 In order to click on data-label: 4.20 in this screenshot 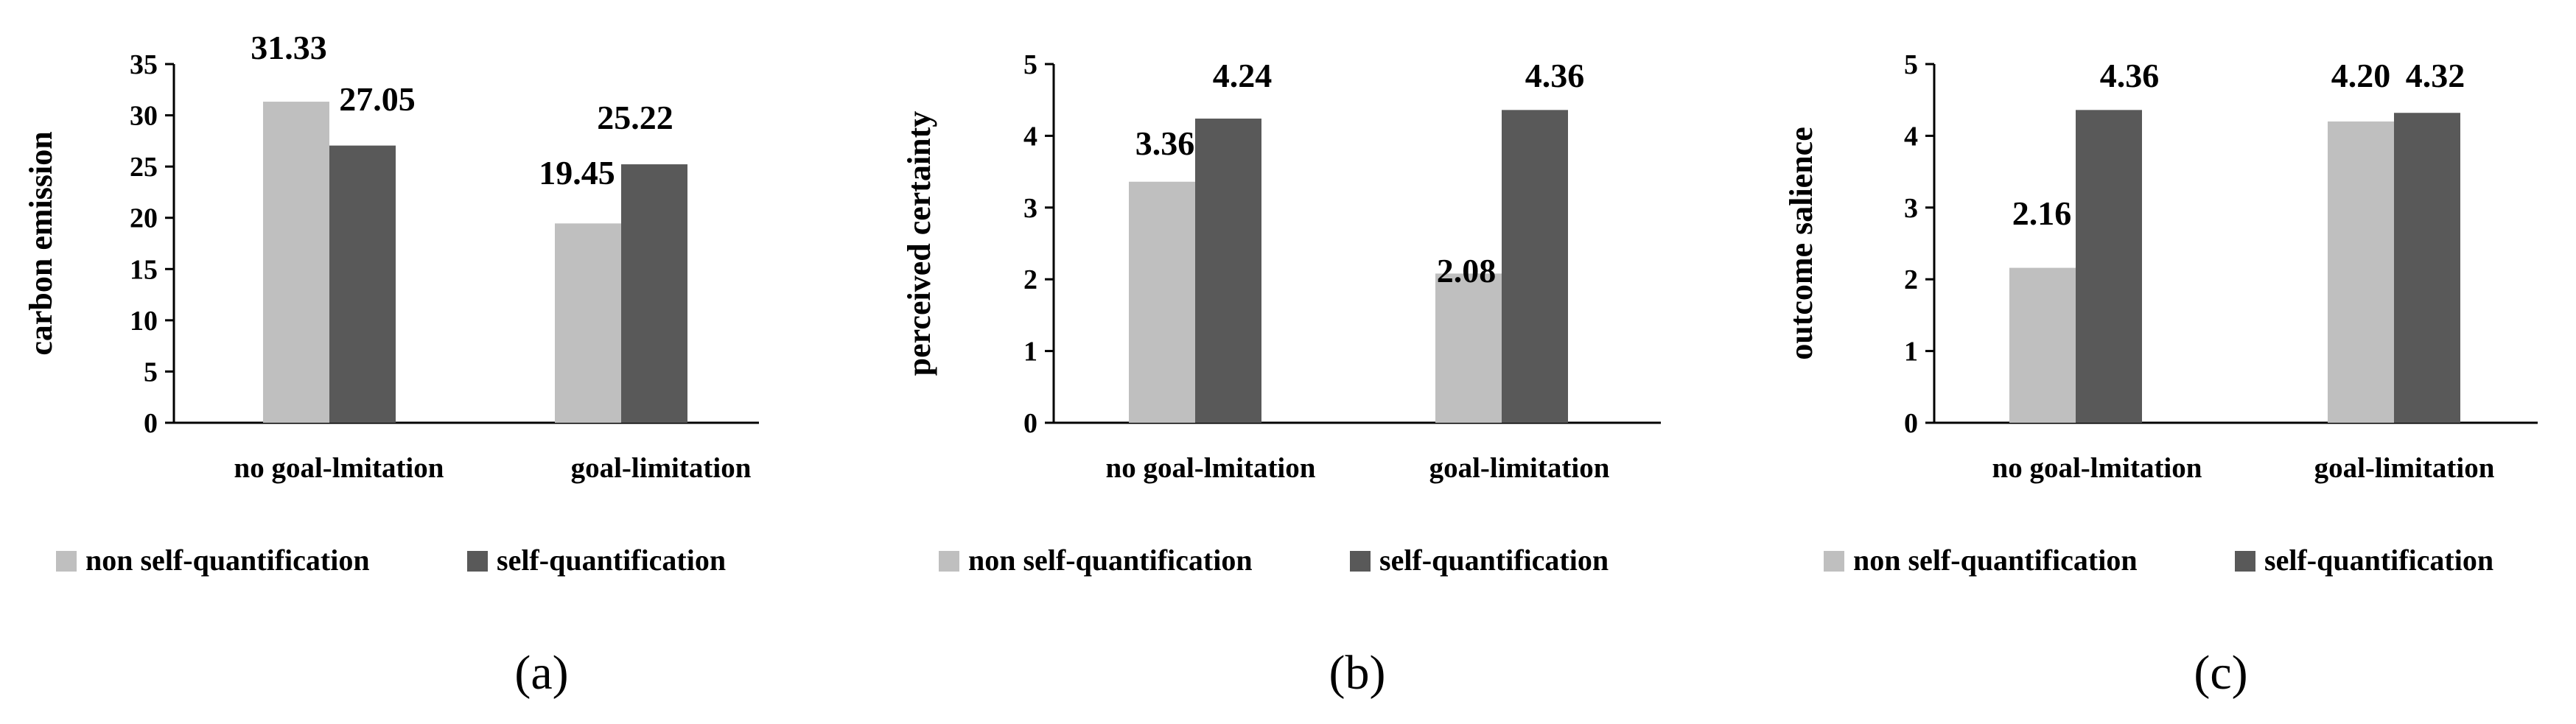, I will do `click(2361, 75)`.